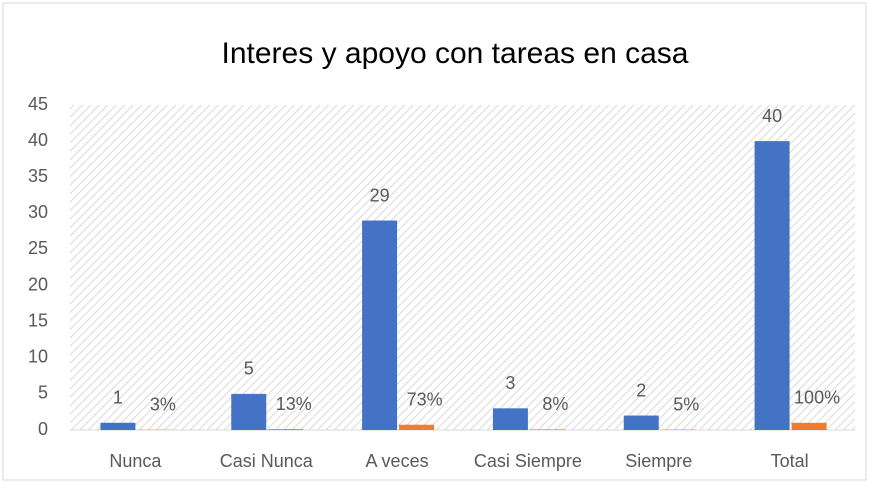  What do you see at coordinates (294, 404) in the screenshot?
I see `data-label: 13%` at bounding box center [294, 404].